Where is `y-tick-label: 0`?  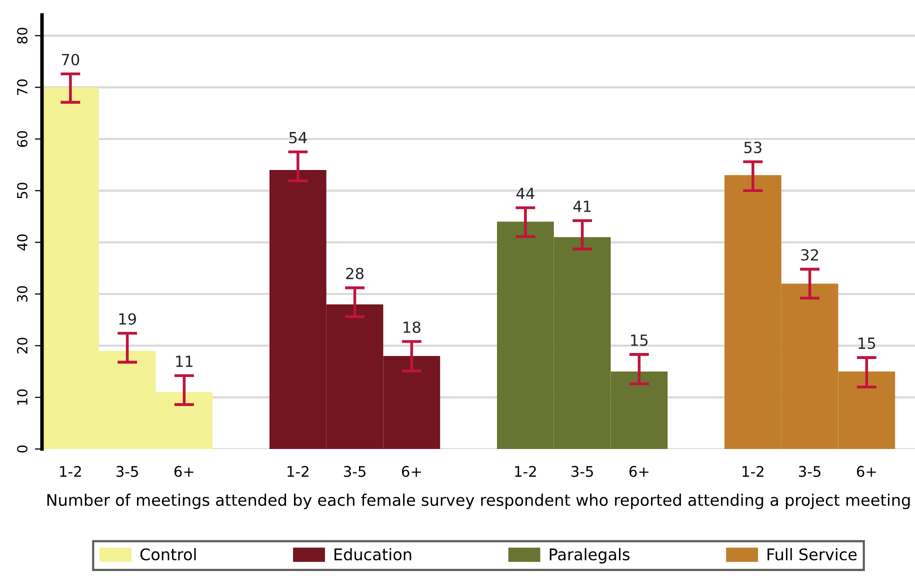
y-tick-label: 0 is located at coordinates (22, 449).